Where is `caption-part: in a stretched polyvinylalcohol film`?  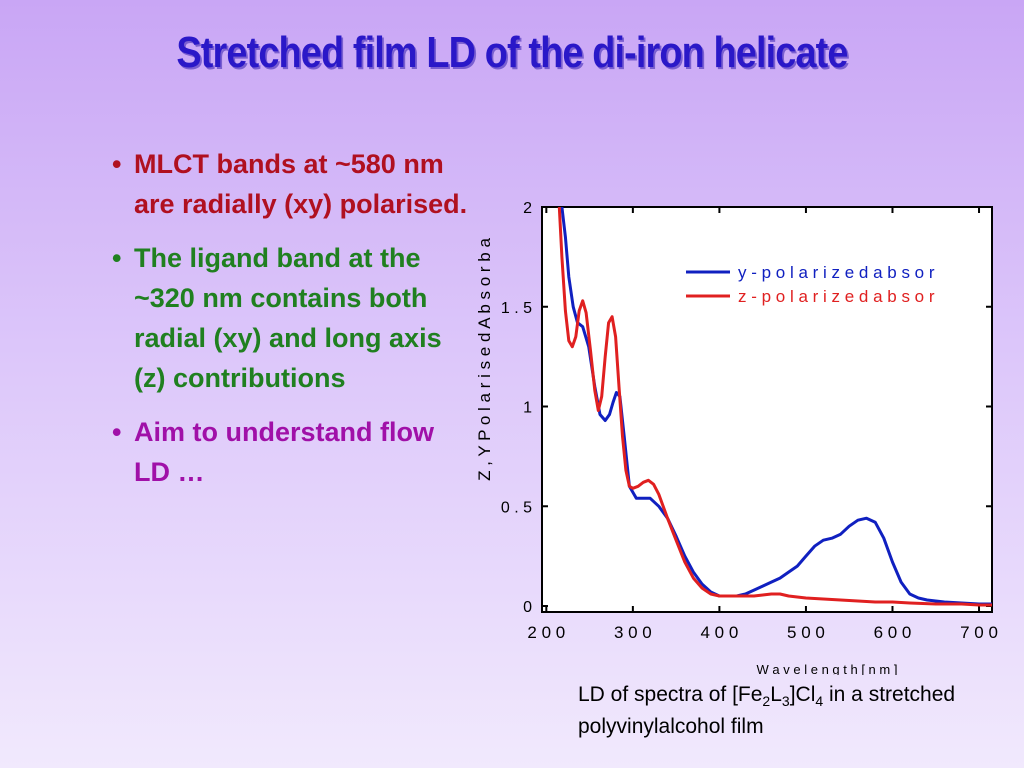 caption-part: in a stretched polyvinylalcohol film is located at coordinates (767, 711).